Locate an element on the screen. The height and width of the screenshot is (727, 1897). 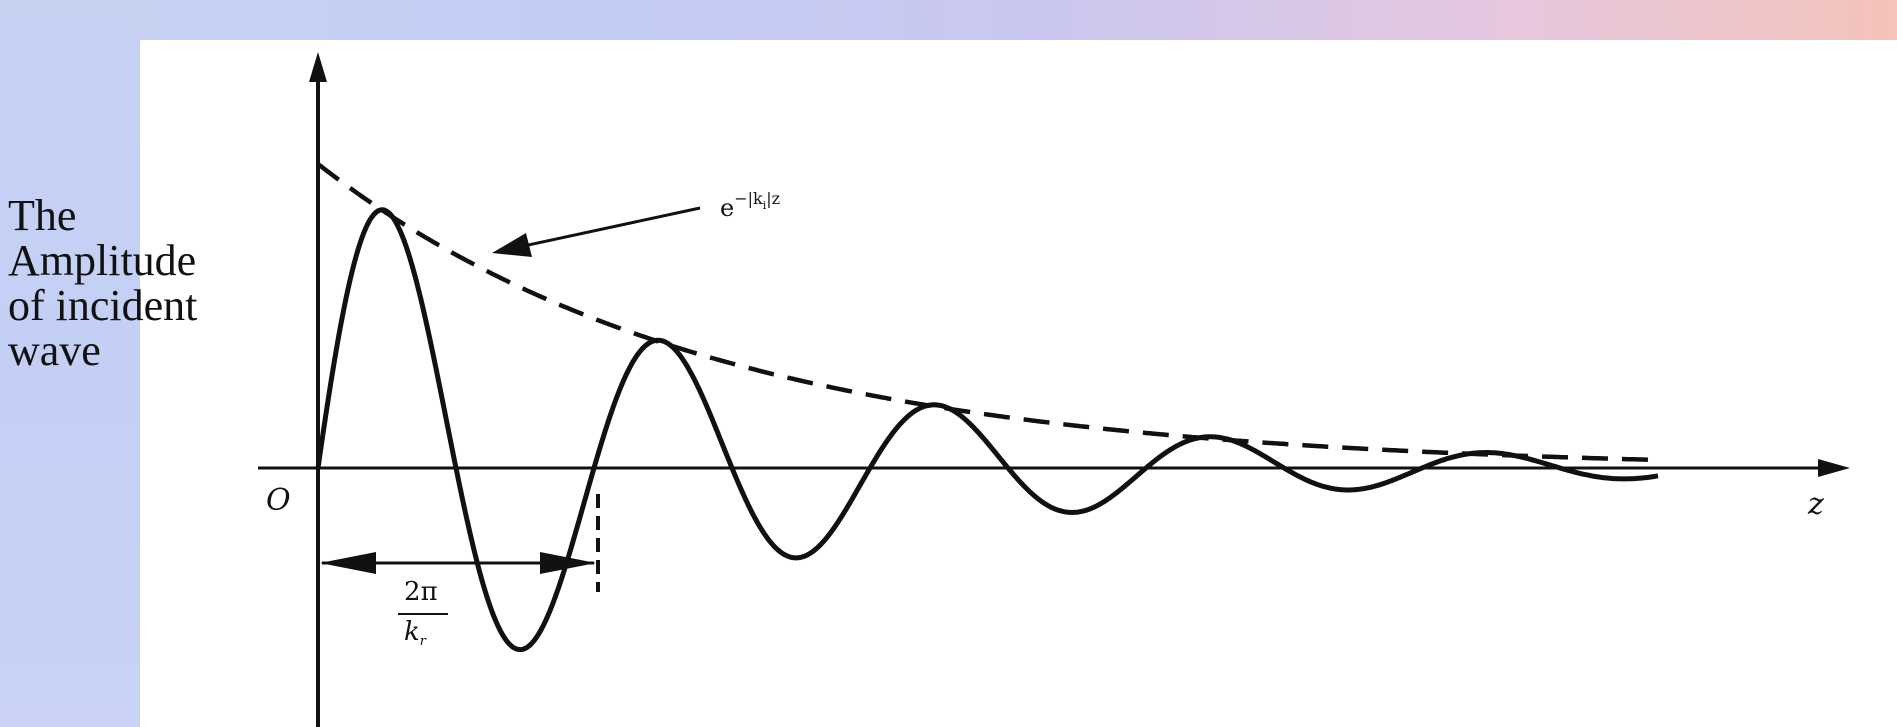
envelope-pointer-arrowhead is located at coordinates (512, 245).